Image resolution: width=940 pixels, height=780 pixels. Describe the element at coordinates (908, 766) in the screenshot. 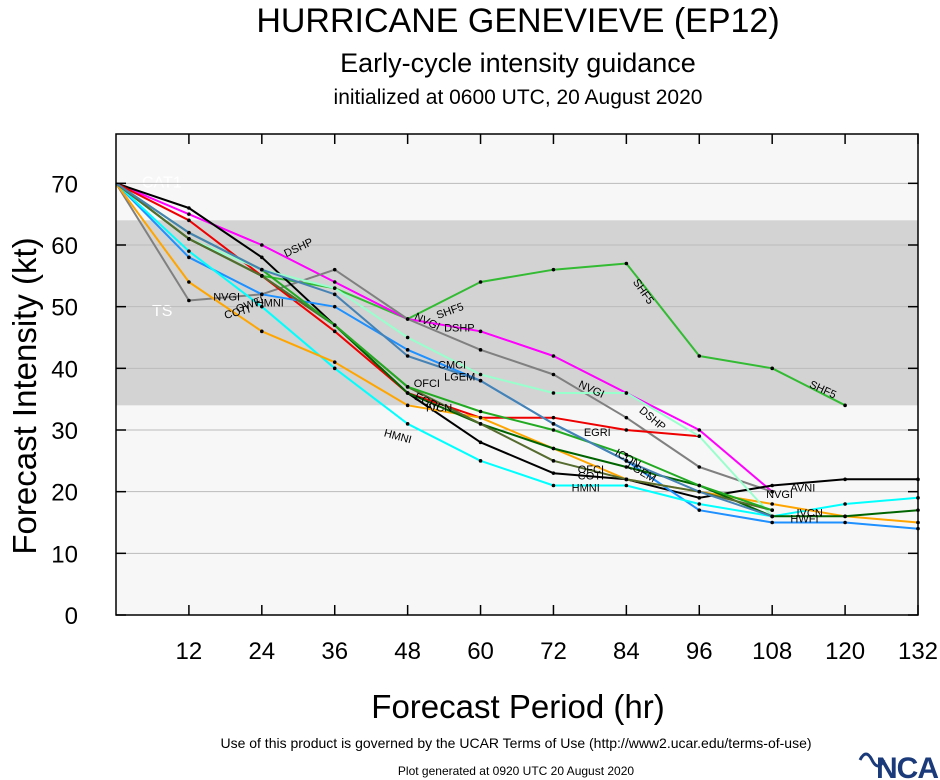

I see `ncar-logo-text: NCAR` at that location.